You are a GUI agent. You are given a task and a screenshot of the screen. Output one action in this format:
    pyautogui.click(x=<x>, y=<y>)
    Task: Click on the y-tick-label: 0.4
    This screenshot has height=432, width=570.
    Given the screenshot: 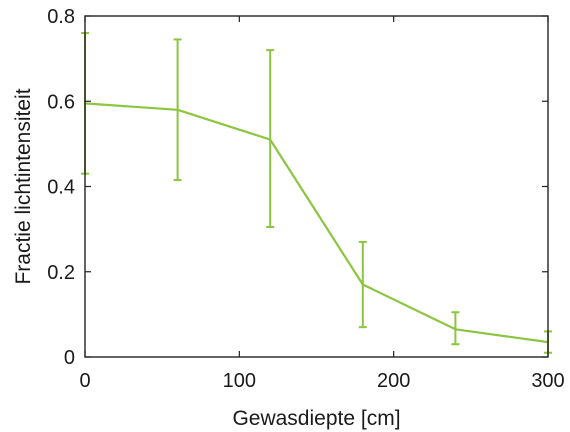 What is the action you would take?
    pyautogui.click(x=61, y=188)
    